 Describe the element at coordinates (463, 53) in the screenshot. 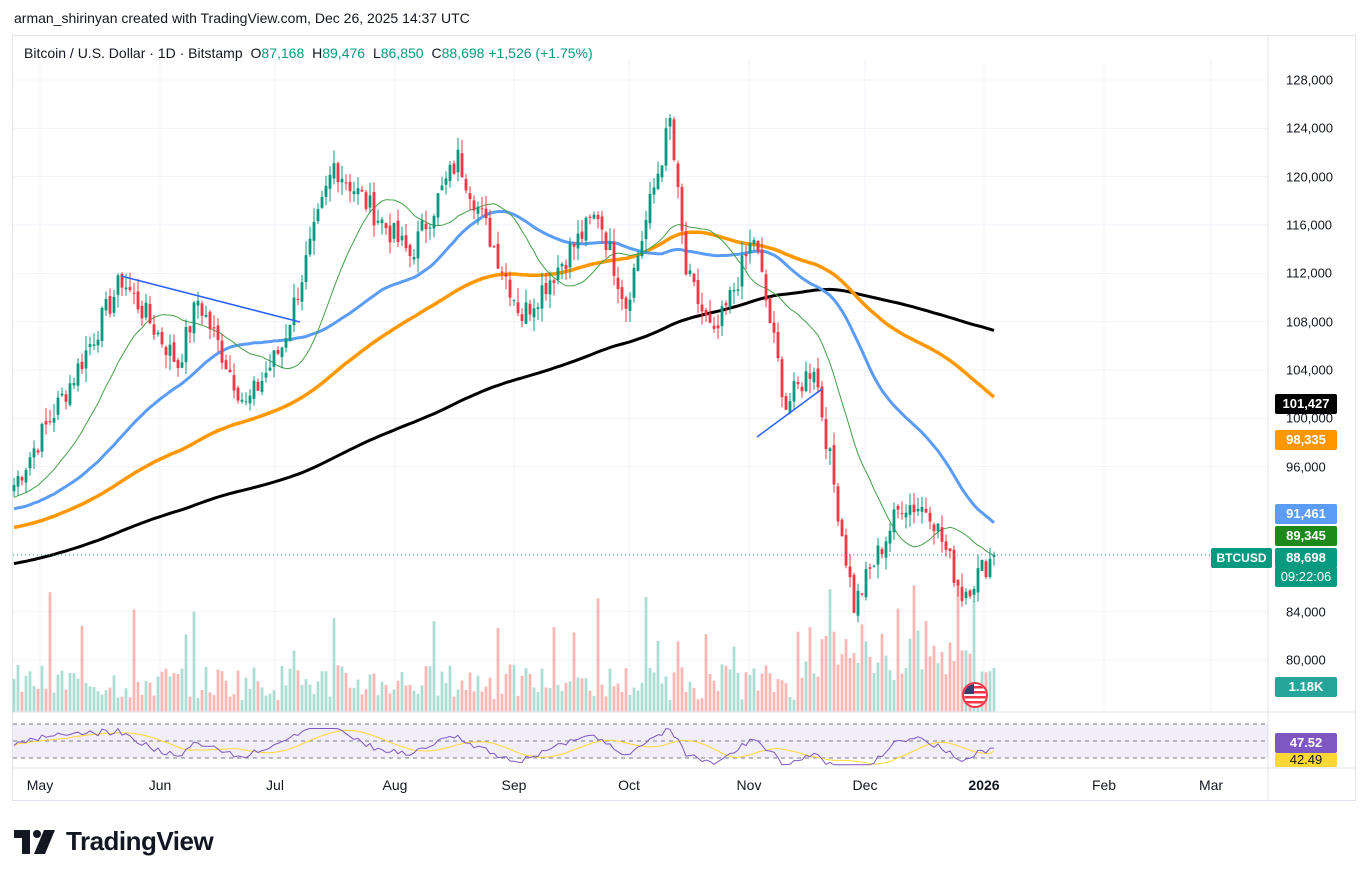

I see `close-value: 88,698` at that location.